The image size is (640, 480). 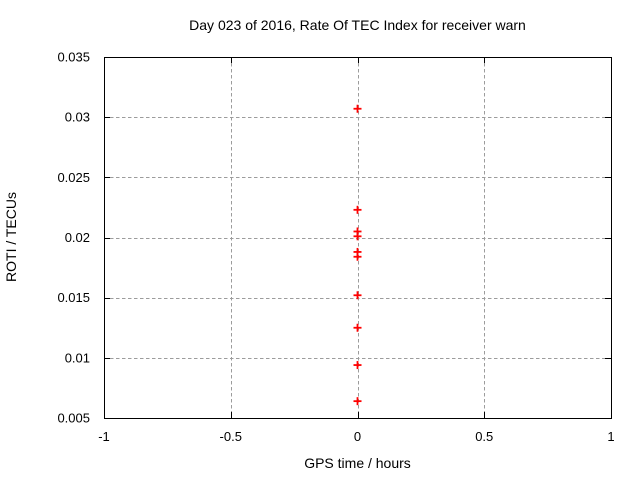 I want to click on data-series, so click(x=357, y=255).